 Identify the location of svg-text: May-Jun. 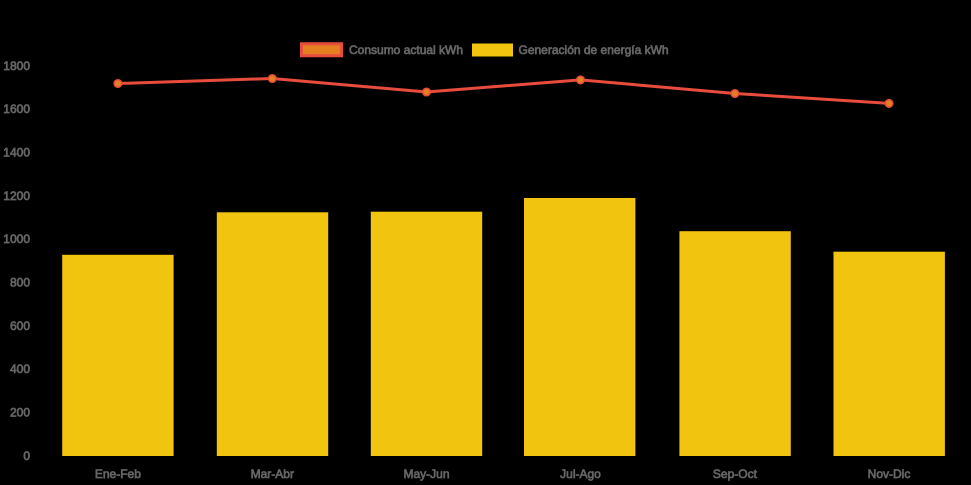
(426, 474).